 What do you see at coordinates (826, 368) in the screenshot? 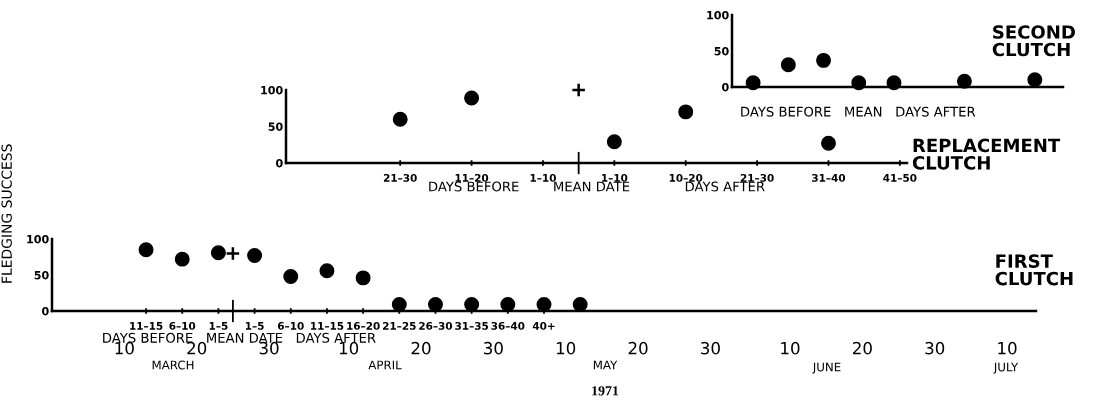
I see `text: JUNE` at bounding box center [826, 368].